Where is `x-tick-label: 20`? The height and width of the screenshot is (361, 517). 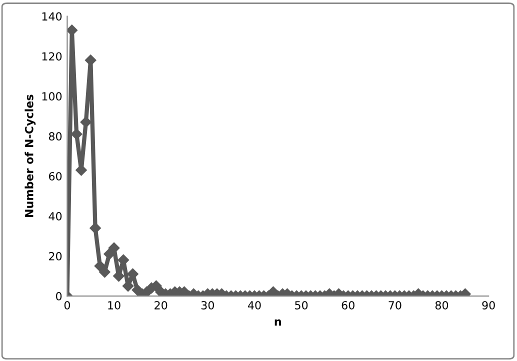
x-tick-label: 20 is located at coordinates (161, 305).